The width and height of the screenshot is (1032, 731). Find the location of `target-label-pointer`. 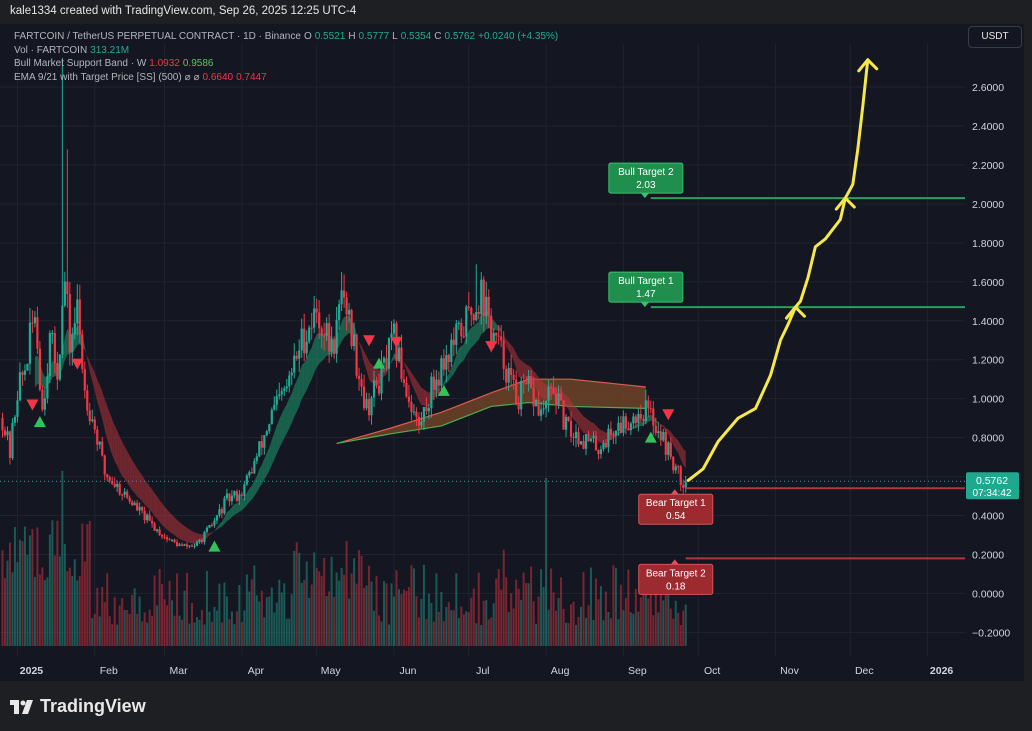

target-label-pointer is located at coordinates (674, 492).